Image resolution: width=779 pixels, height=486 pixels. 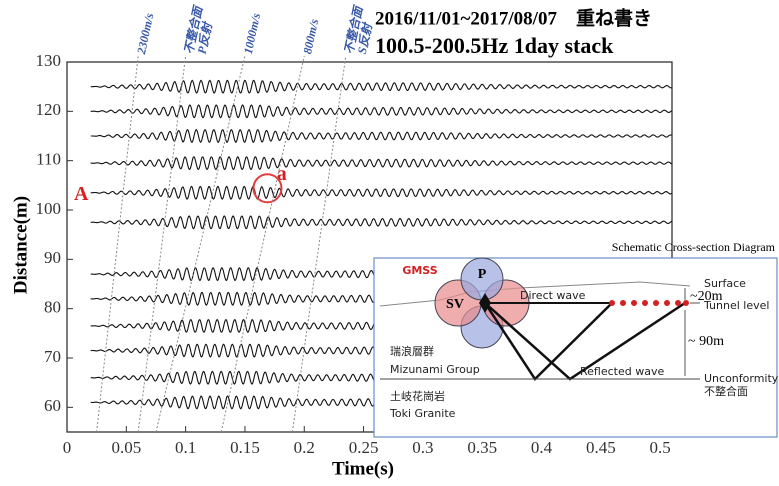 What do you see at coordinates (205, 38) in the screenshot?
I see `velocity-label: P反射` at bounding box center [205, 38].